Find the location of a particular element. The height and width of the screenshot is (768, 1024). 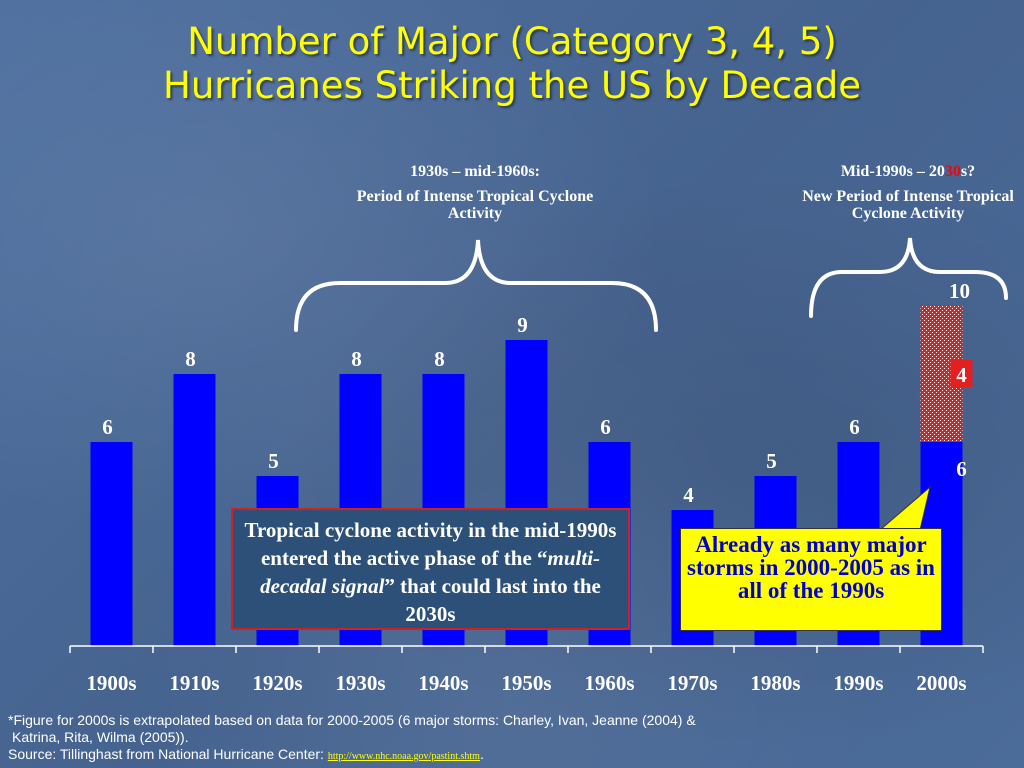

period2-head-post: s? is located at coordinates (968, 171).